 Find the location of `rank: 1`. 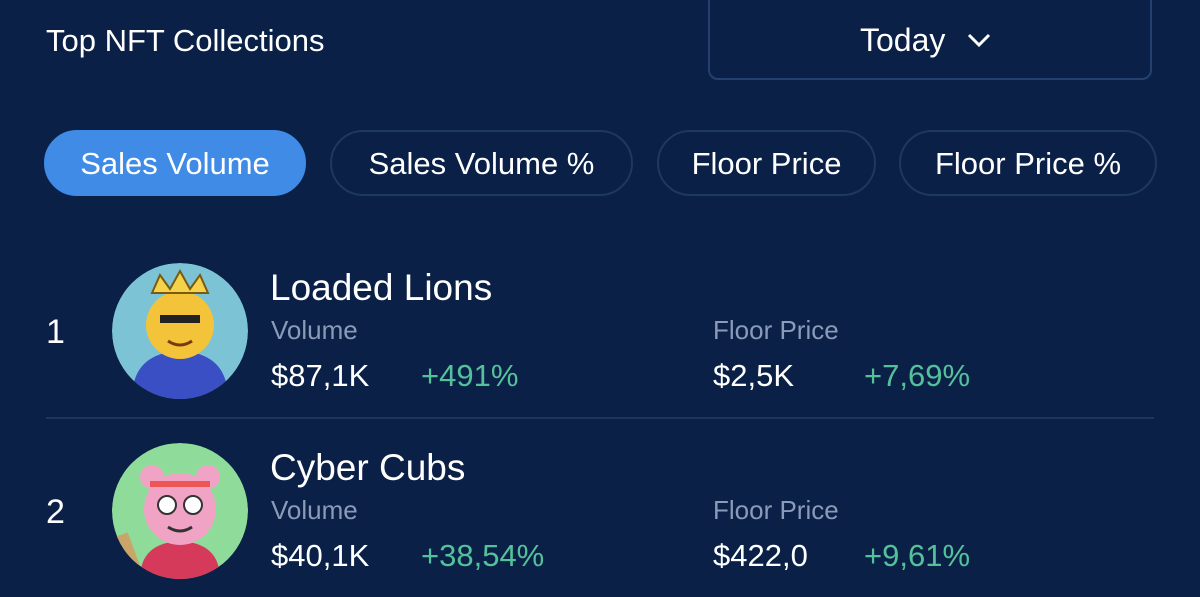

rank: 1 is located at coordinates (55, 332).